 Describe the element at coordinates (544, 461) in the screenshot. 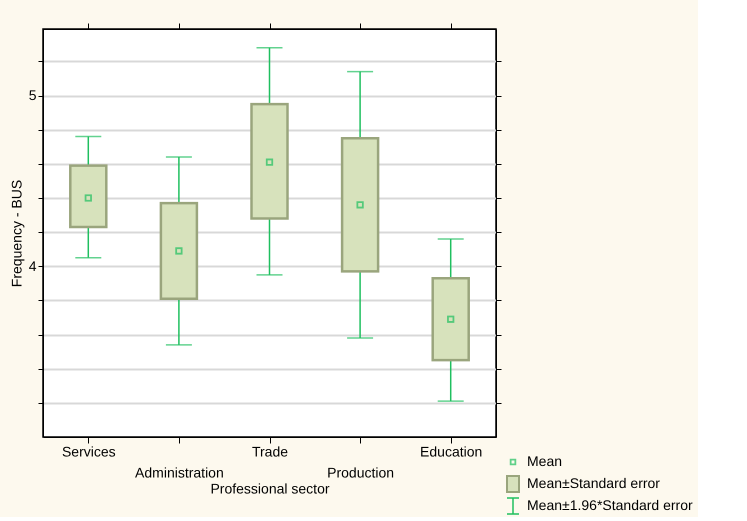

I see `legend-label: Mean` at that location.